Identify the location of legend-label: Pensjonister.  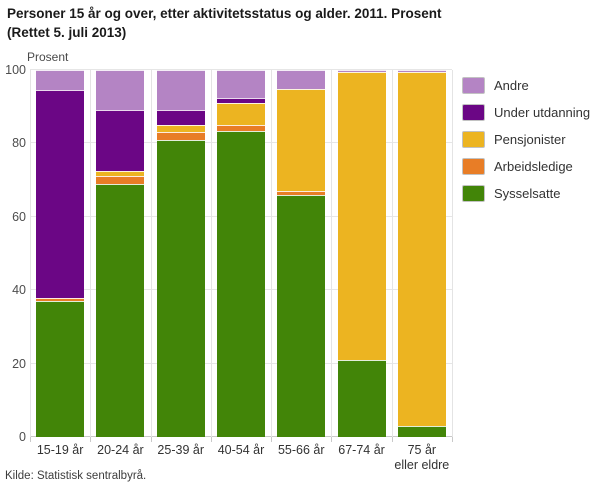
(530, 139).